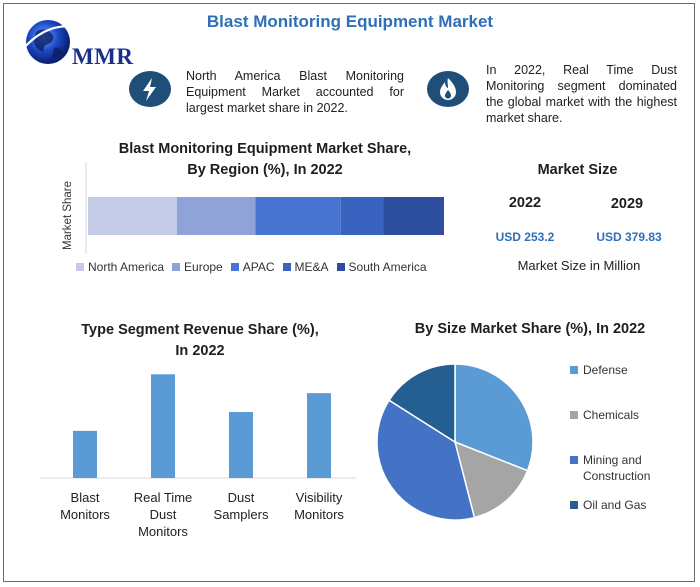  I want to click on region-bar-segment-north-america, so click(132, 216).